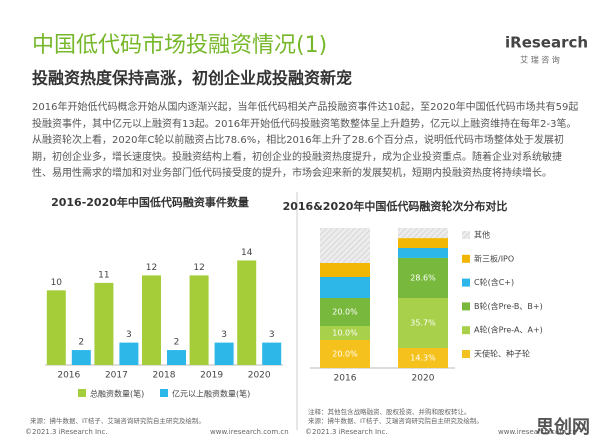 The width and height of the screenshot is (596, 446). Describe the element at coordinates (546, 43) in the screenshot. I see `logo: iResearch` at that location.